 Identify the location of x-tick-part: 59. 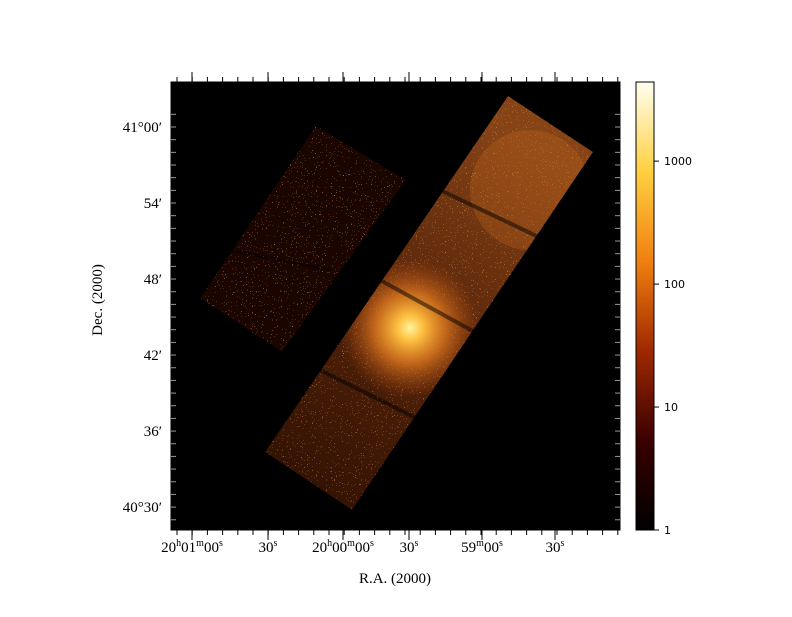
(468, 548).